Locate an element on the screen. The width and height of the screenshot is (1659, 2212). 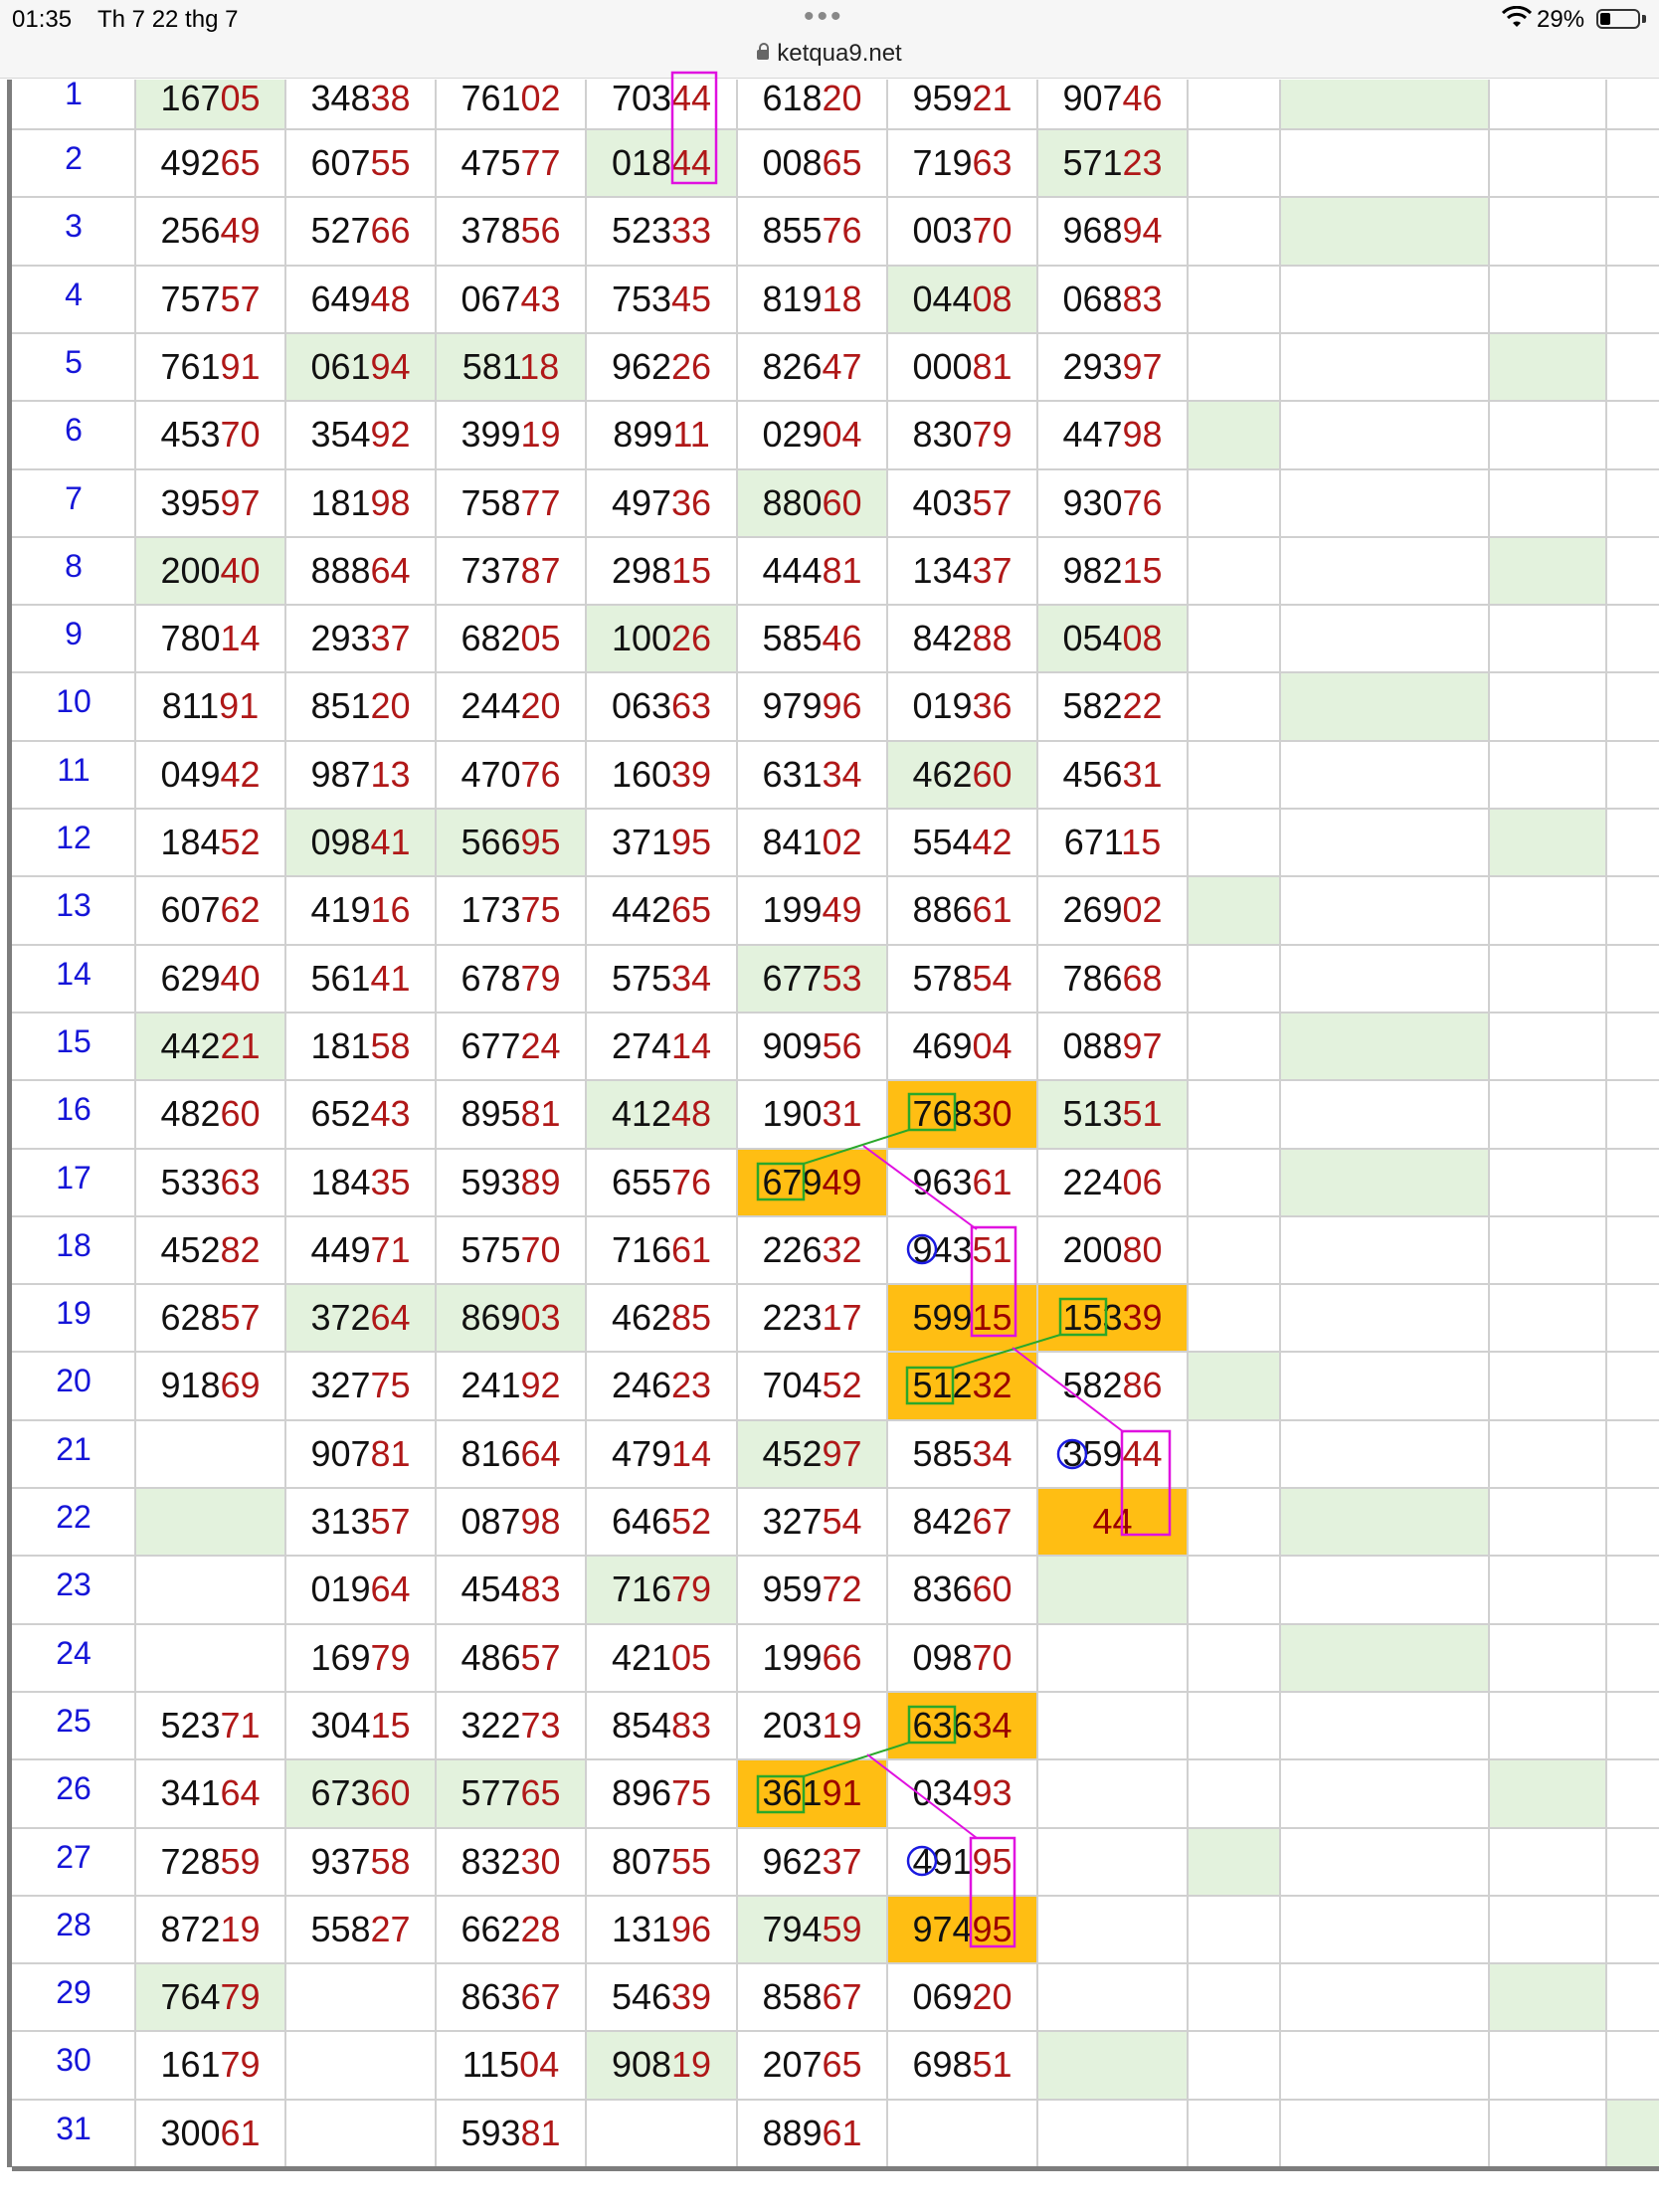
number-head: 786 is located at coordinates (1092, 978).